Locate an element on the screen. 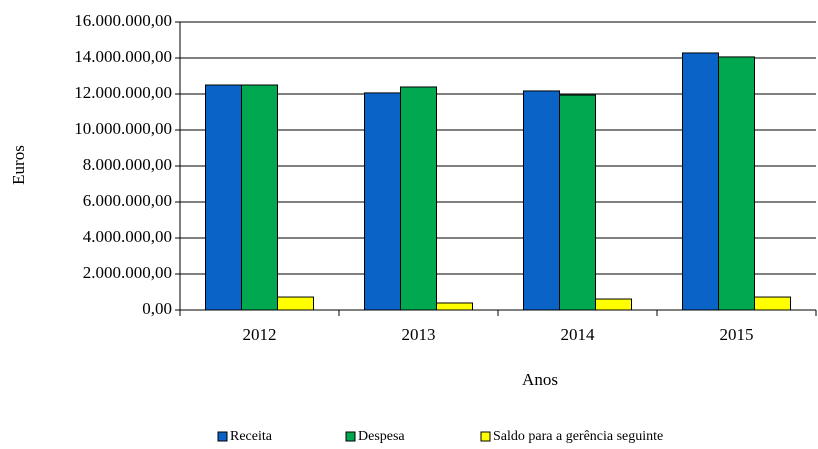 This screenshot has height=449, width=818. y-tick-label: 4.000.000,00 is located at coordinates (127, 236).